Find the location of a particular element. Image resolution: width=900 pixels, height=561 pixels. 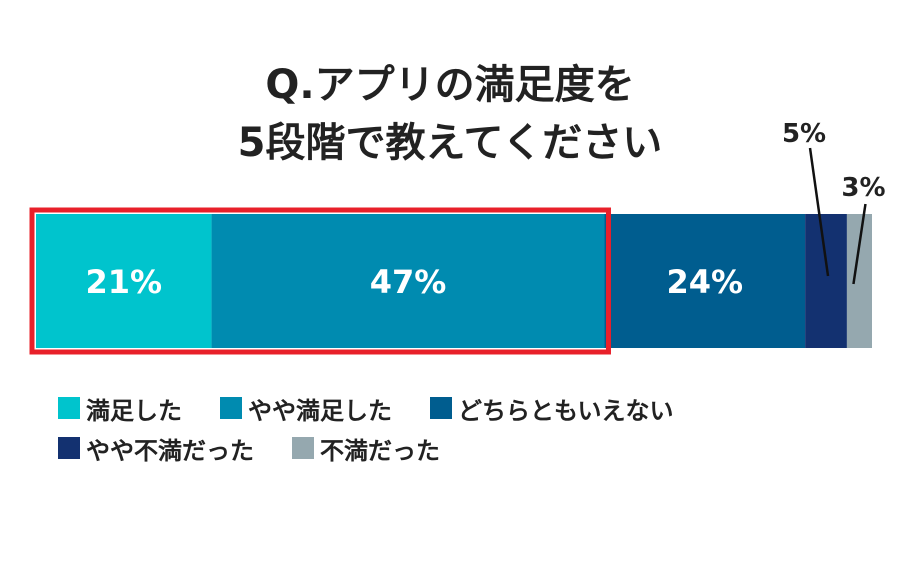

legend-item-somewhat-satisfied: やや満足した is located at coordinates (306, 408).